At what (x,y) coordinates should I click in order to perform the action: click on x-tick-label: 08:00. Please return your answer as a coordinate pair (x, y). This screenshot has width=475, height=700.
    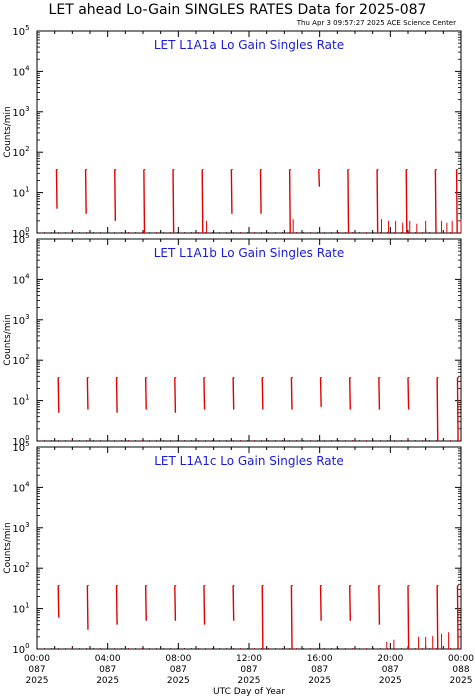
    Looking at the image, I should click on (178, 659).